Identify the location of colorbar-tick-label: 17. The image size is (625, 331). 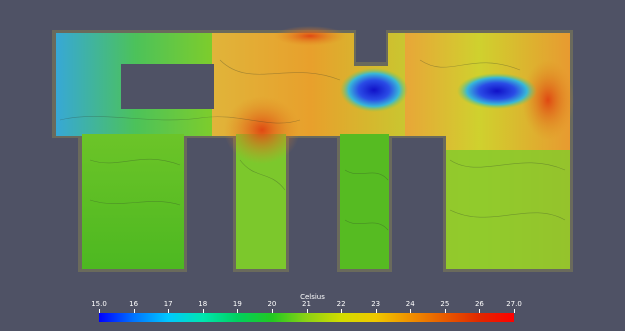
(168, 304).